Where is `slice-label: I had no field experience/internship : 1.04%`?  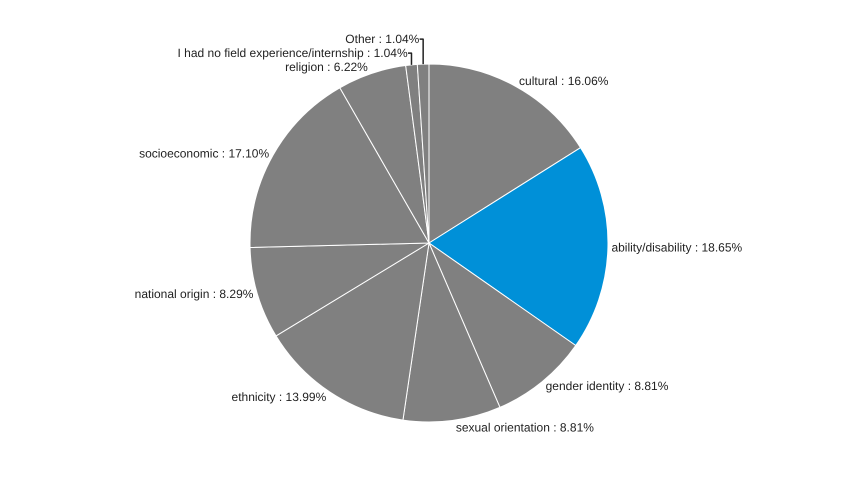 slice-label: I had no field experience/internship : 1.04% is located at coordinates (293, 53).